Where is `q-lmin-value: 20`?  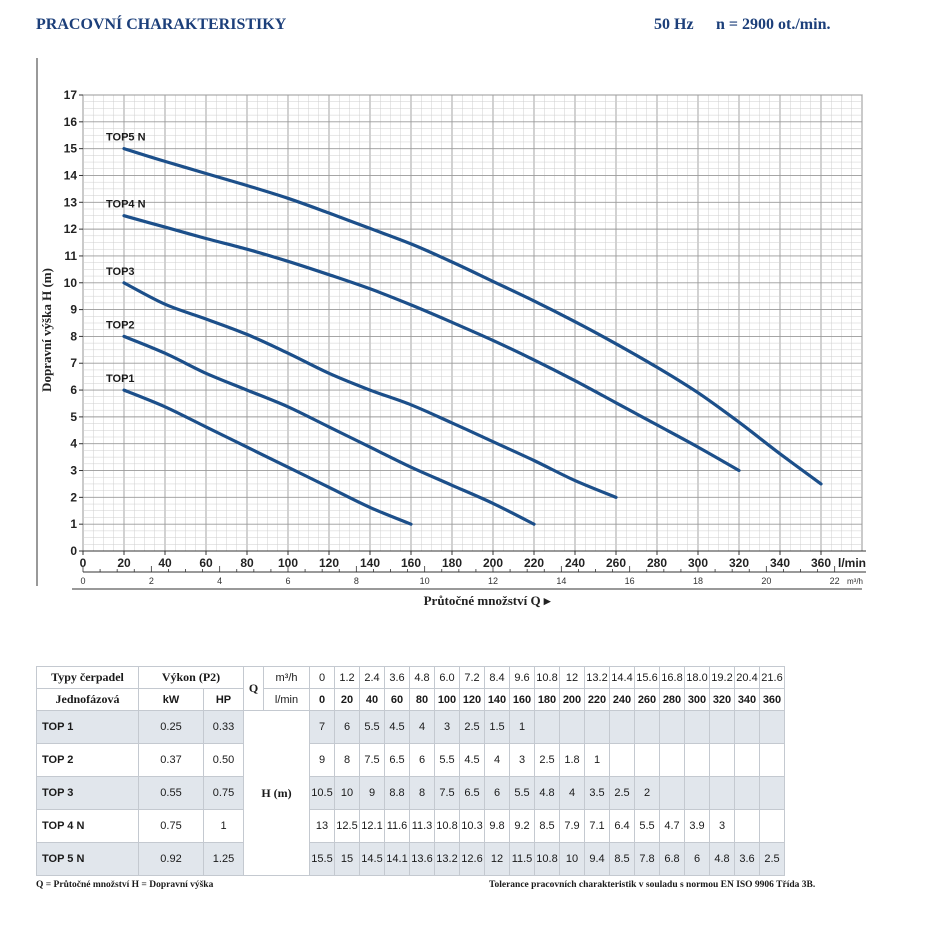
q-lmin-value: 20 is located at coordinates (347, 699).